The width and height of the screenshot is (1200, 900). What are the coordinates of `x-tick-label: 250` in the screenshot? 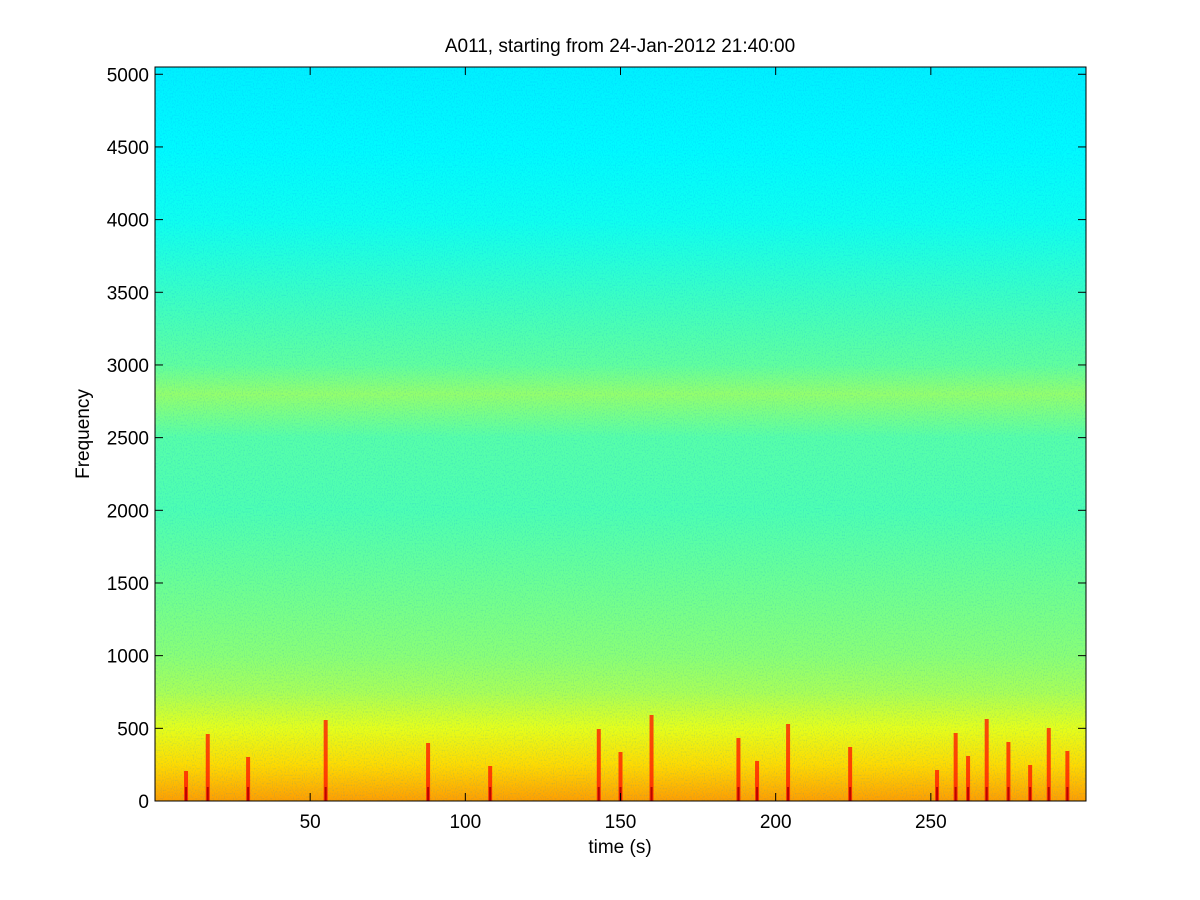 It's located at (931, 822).